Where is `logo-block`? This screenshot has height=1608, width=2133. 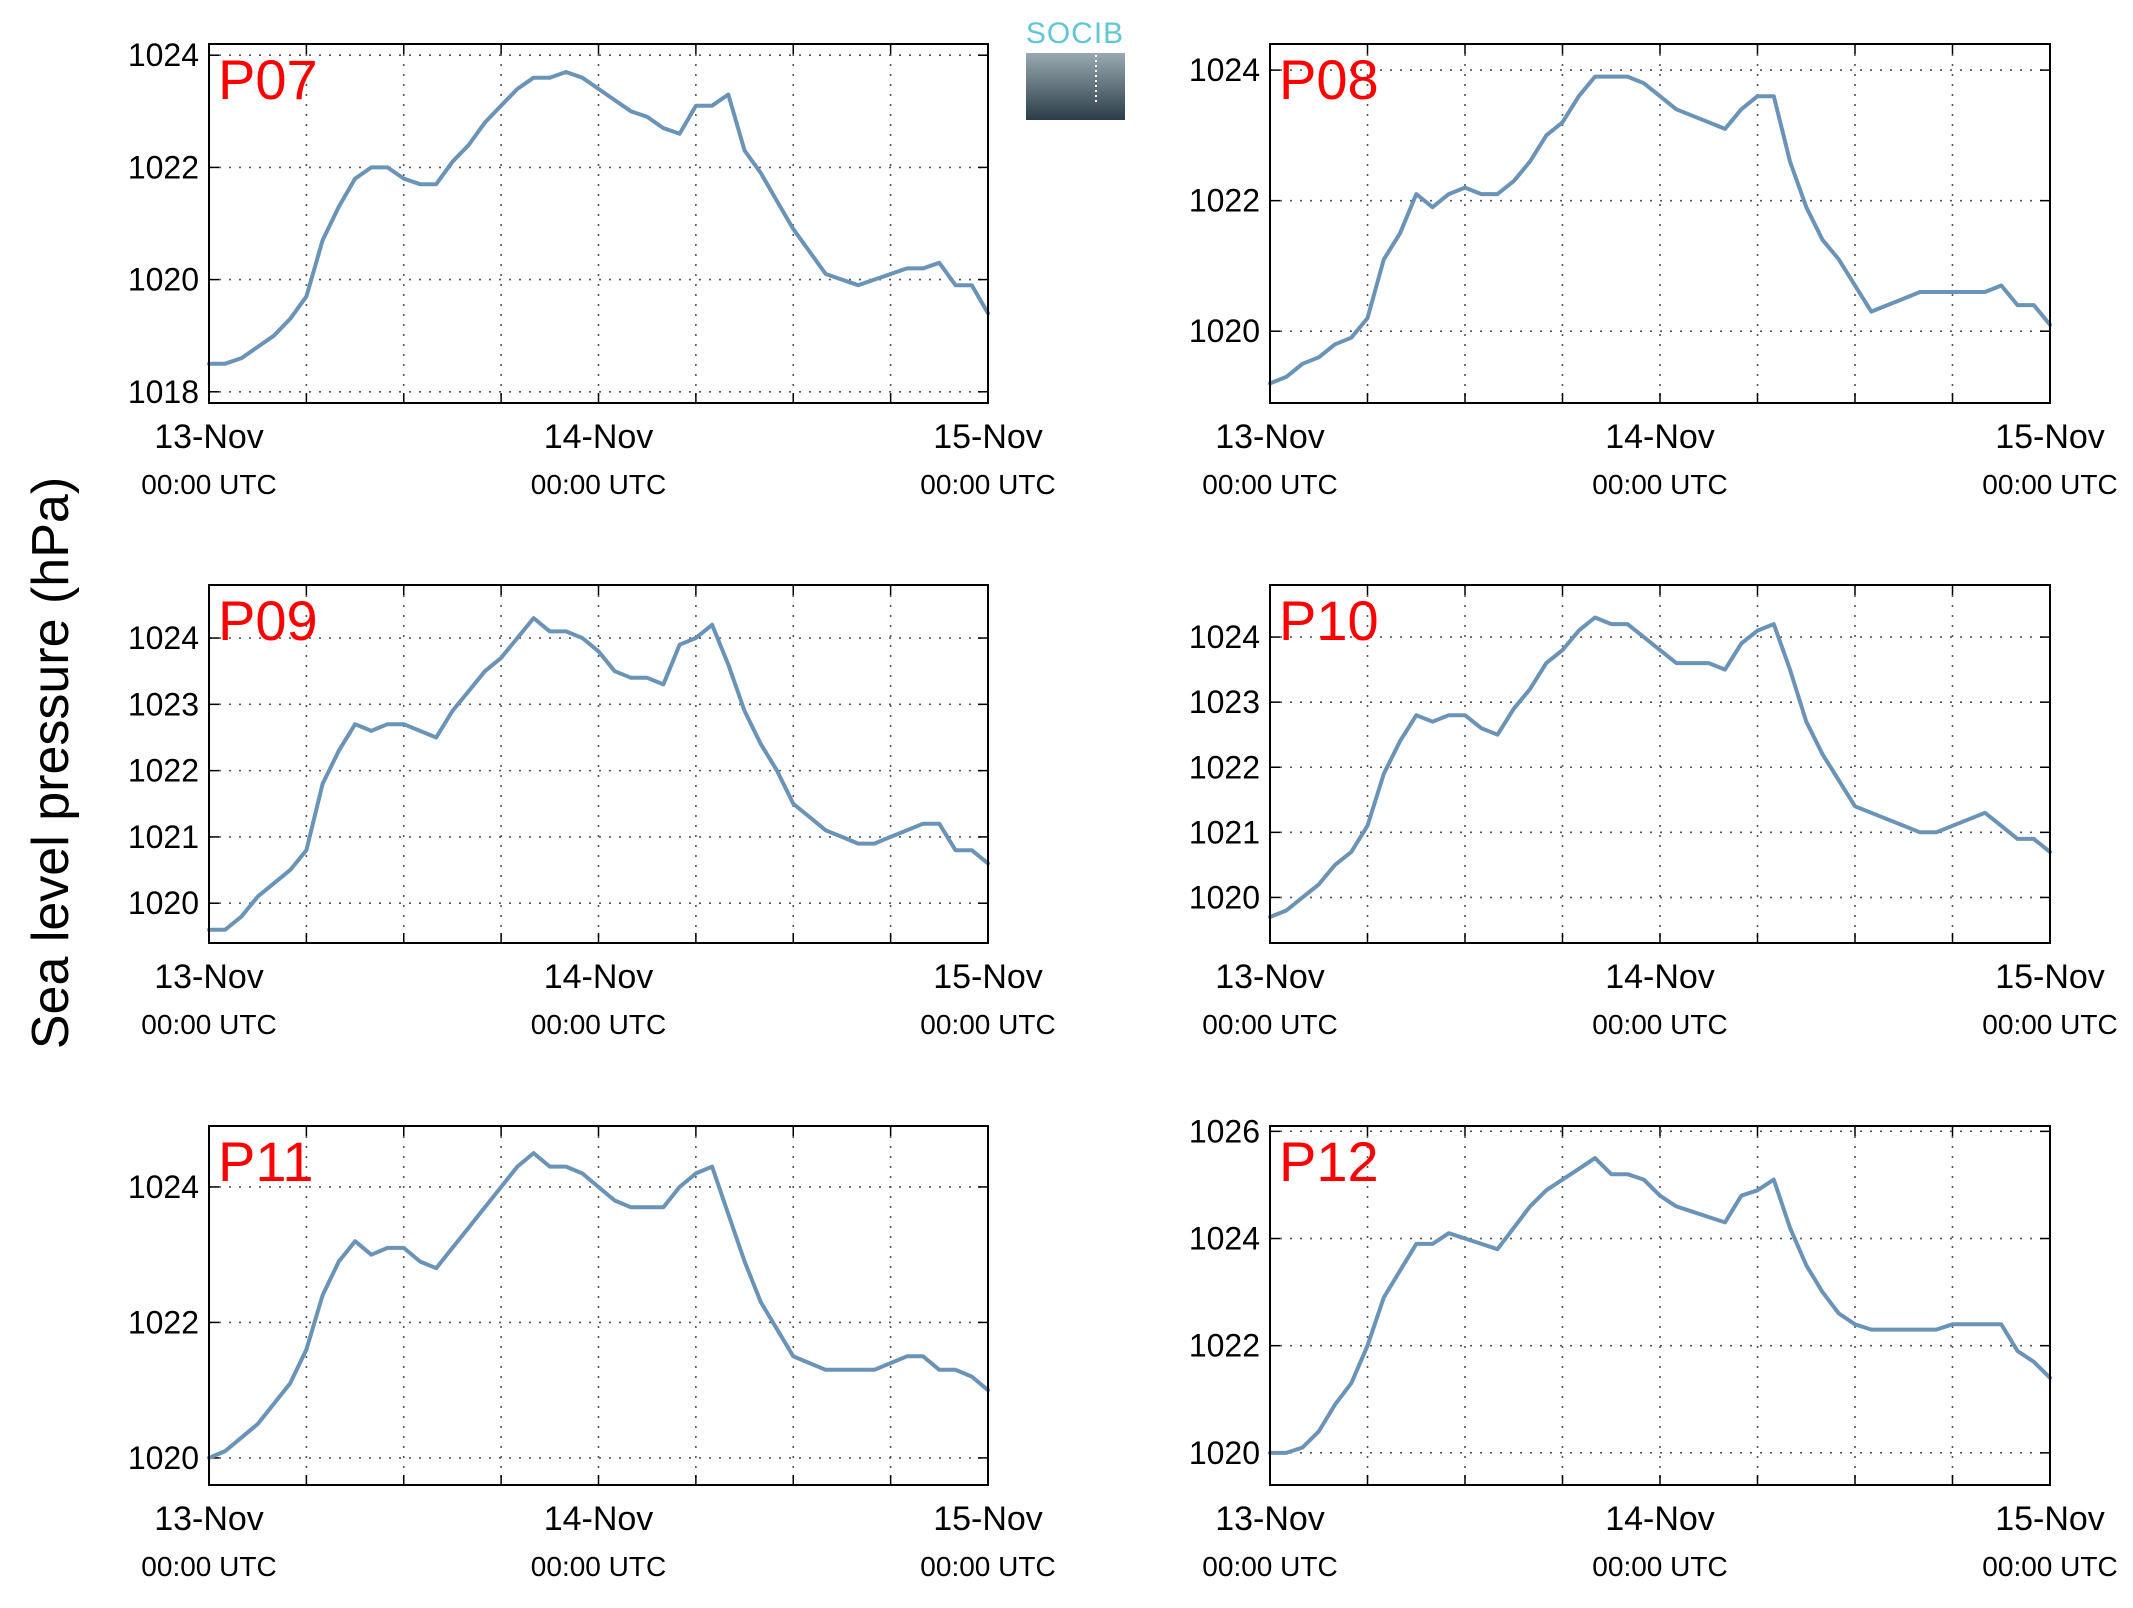
logo-block is located at coordinates (1075, 86).